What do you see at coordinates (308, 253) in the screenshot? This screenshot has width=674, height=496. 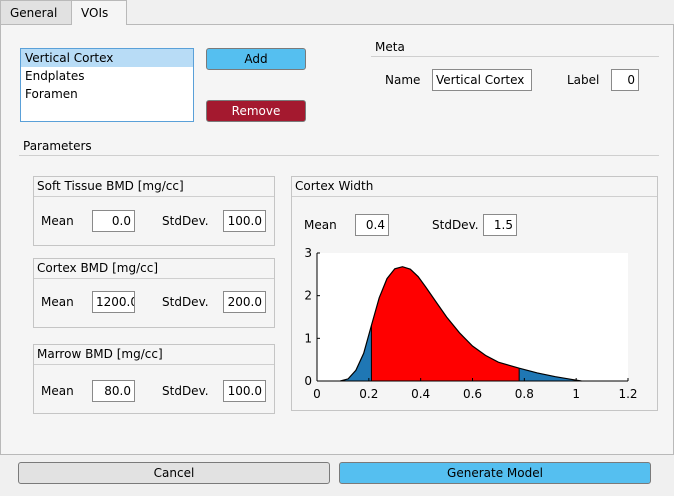 I see `y-tick-label: 3` at bounding box center [308, 253].